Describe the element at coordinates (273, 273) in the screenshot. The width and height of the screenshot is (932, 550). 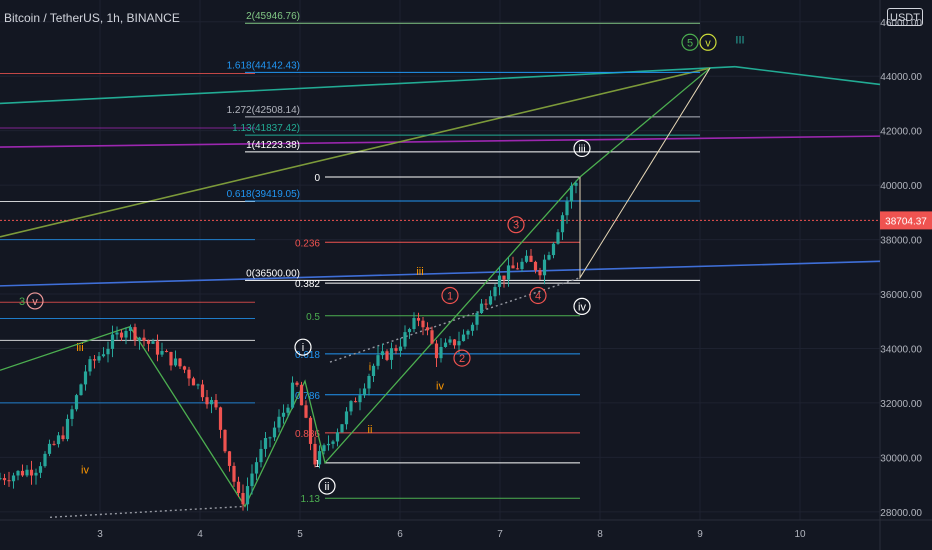
I see `fib-level-label: 0(36500.00)` at that location.